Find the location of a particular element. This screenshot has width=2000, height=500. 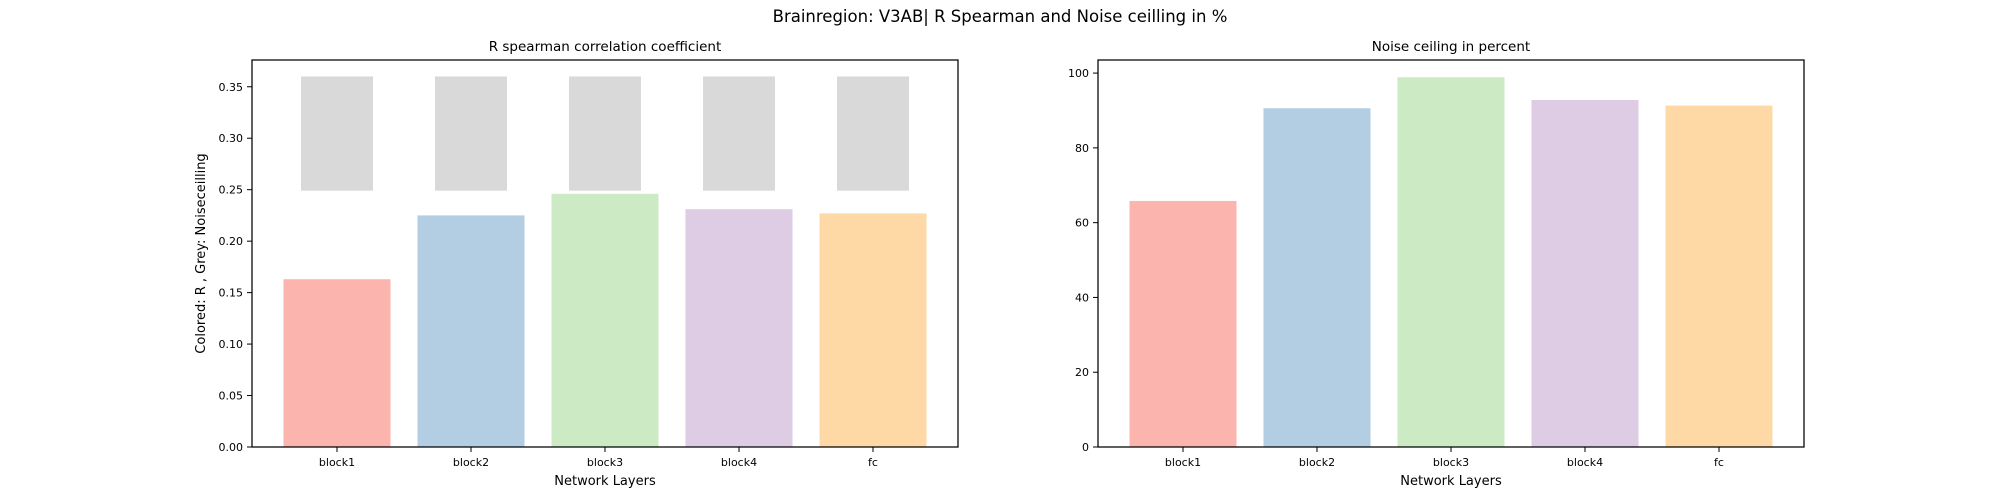

y-tick-label: 80 is located at coordinates (1082, 148).